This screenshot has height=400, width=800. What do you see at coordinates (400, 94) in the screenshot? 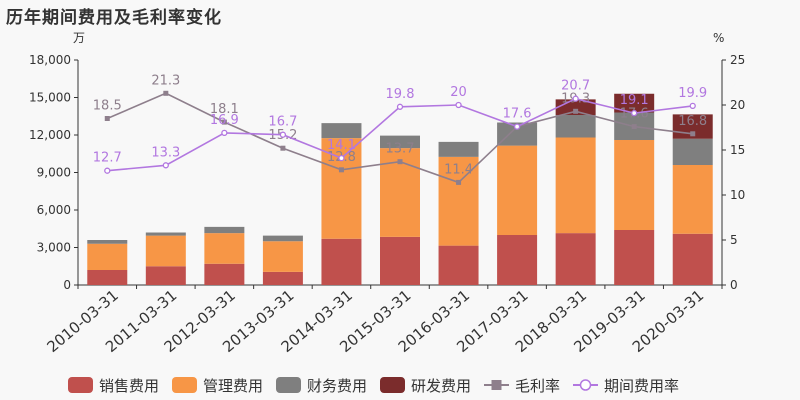
I see `data-label: 19.8` at bounding box center [400, 94].